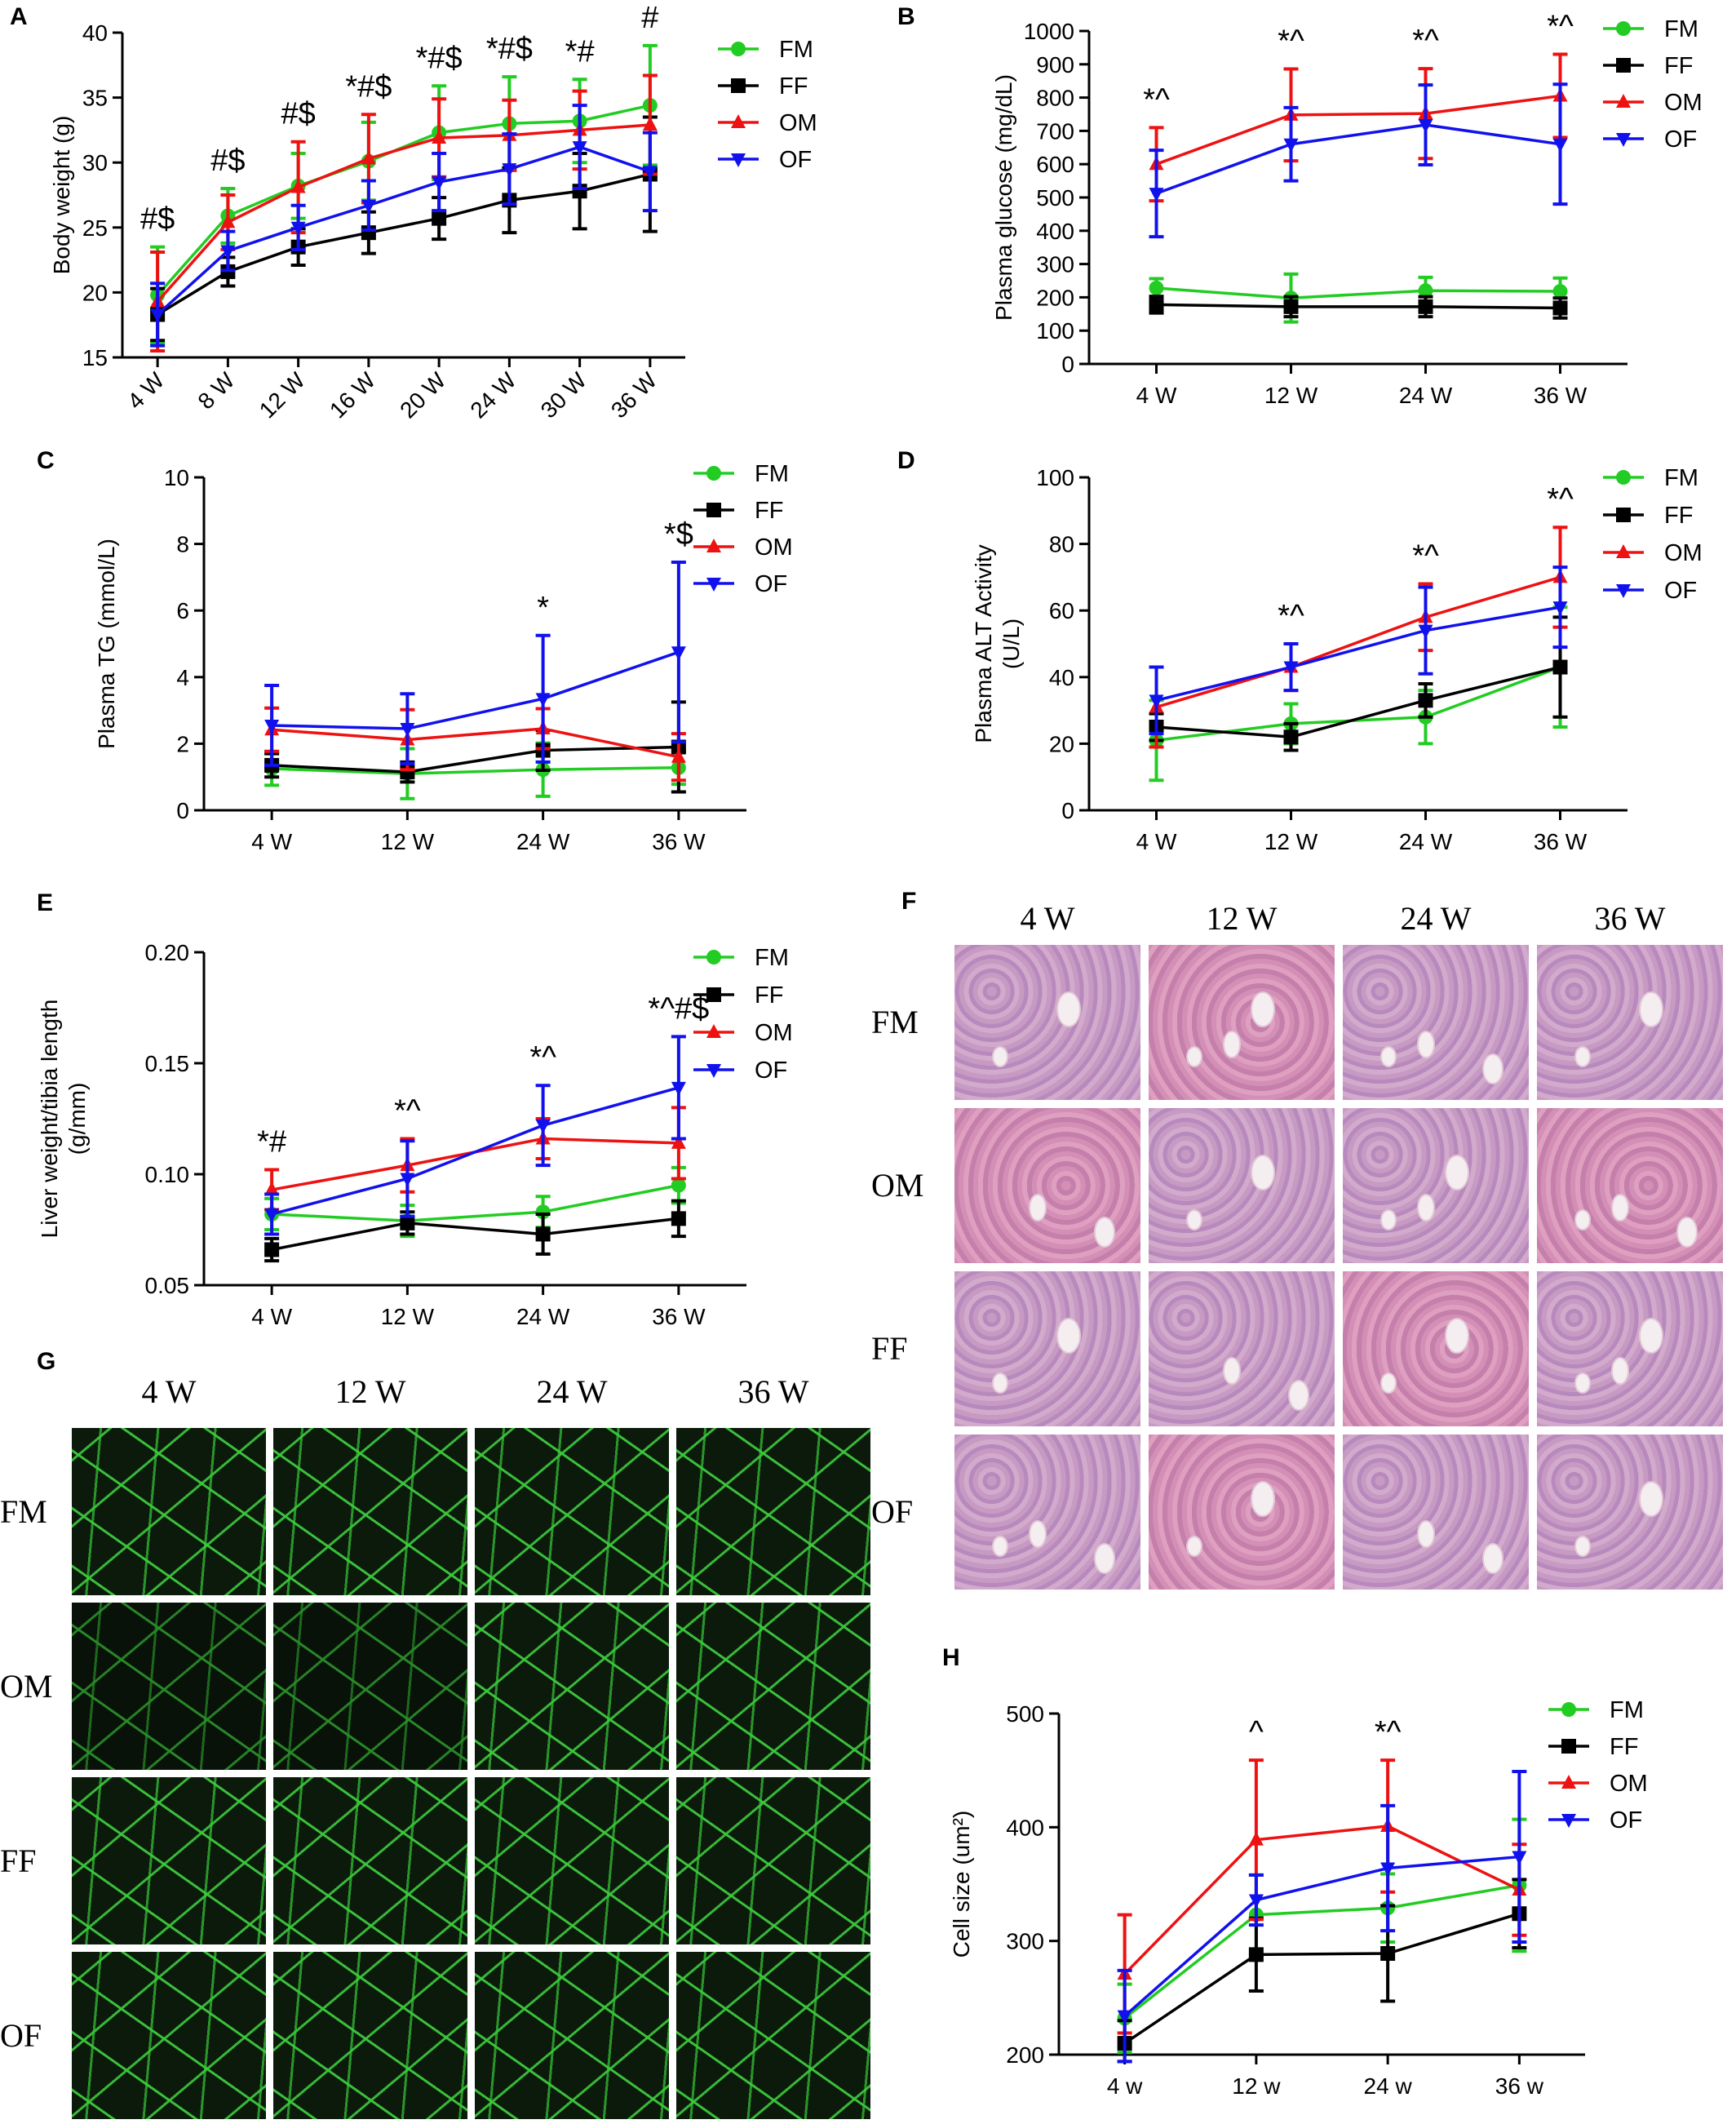 The image size is (1736, 2124). What do you see at coordinates (1055, 297) in the screenshot?
I see `y-tick-label: 200` at bounding box center [1055, 297].